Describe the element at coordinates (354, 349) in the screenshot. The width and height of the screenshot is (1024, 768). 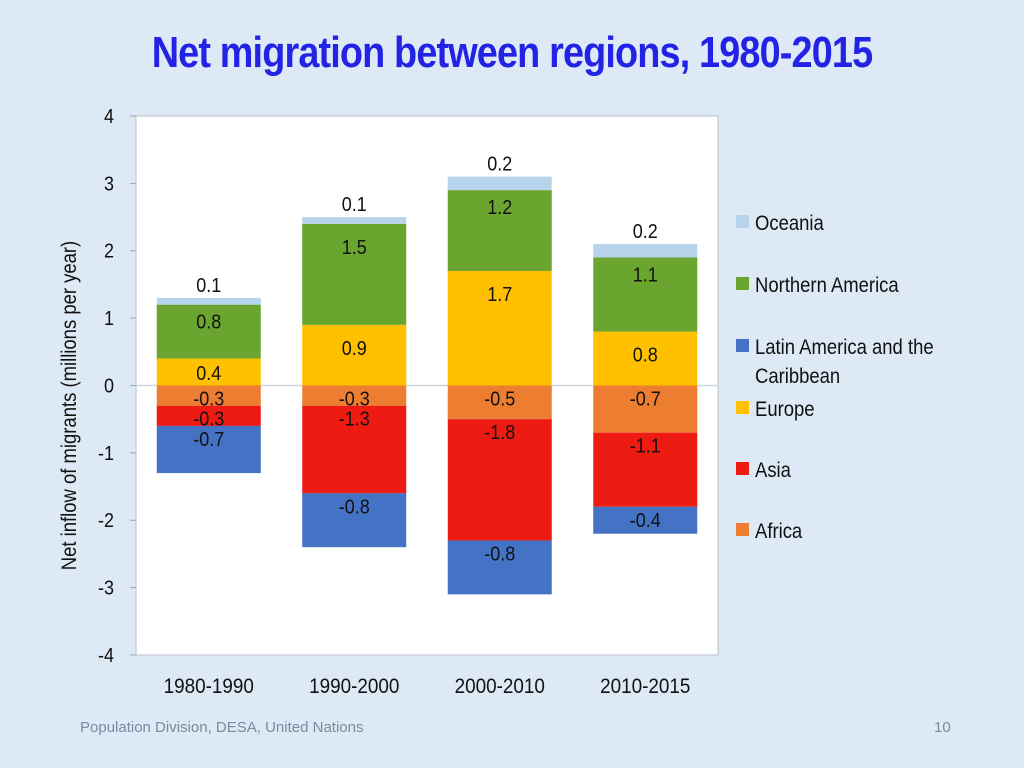
I see `data-label: 0.9` at that location.